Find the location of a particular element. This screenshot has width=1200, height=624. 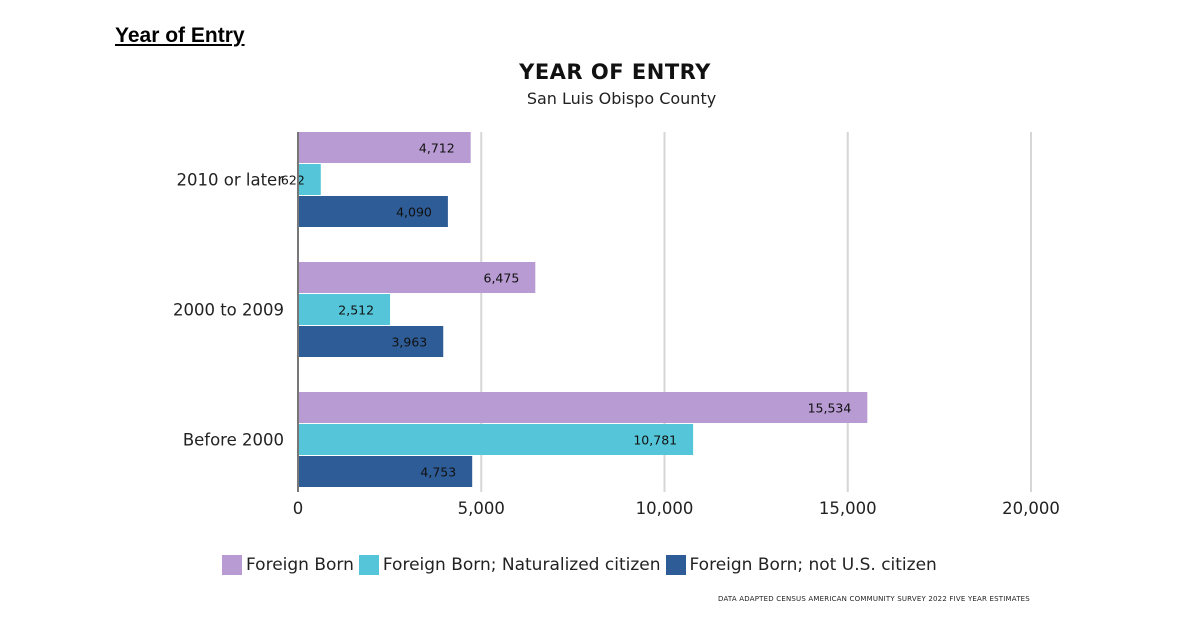

legend-label-naturalized-citizen: Foreign Born; Naturalized citizen is located at coordinates (521, 565).